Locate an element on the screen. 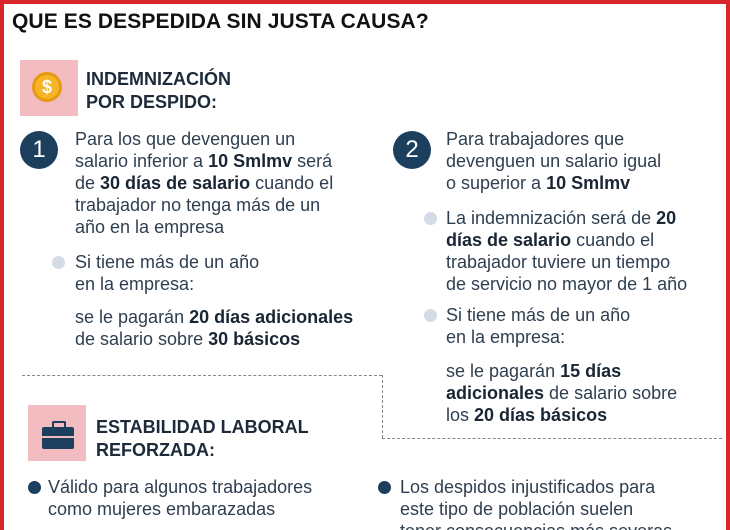  section-heading-indemnizacion: INDEMNIZACIÓN POR DESPIDO: is located at coordinates (158, 90).